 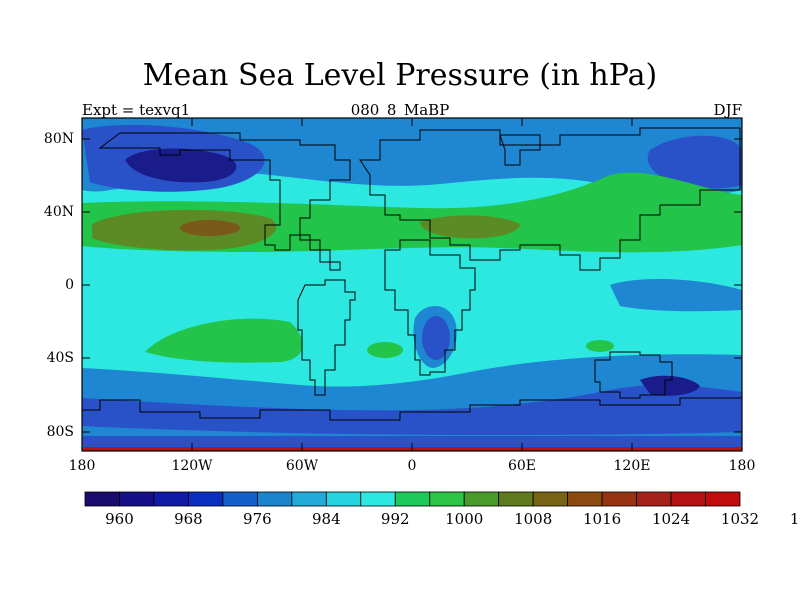 What do you see at coordinates (412, 466) in the screenshot?
I see `lon-tick-label: 0` at bounding box center [412, 466].